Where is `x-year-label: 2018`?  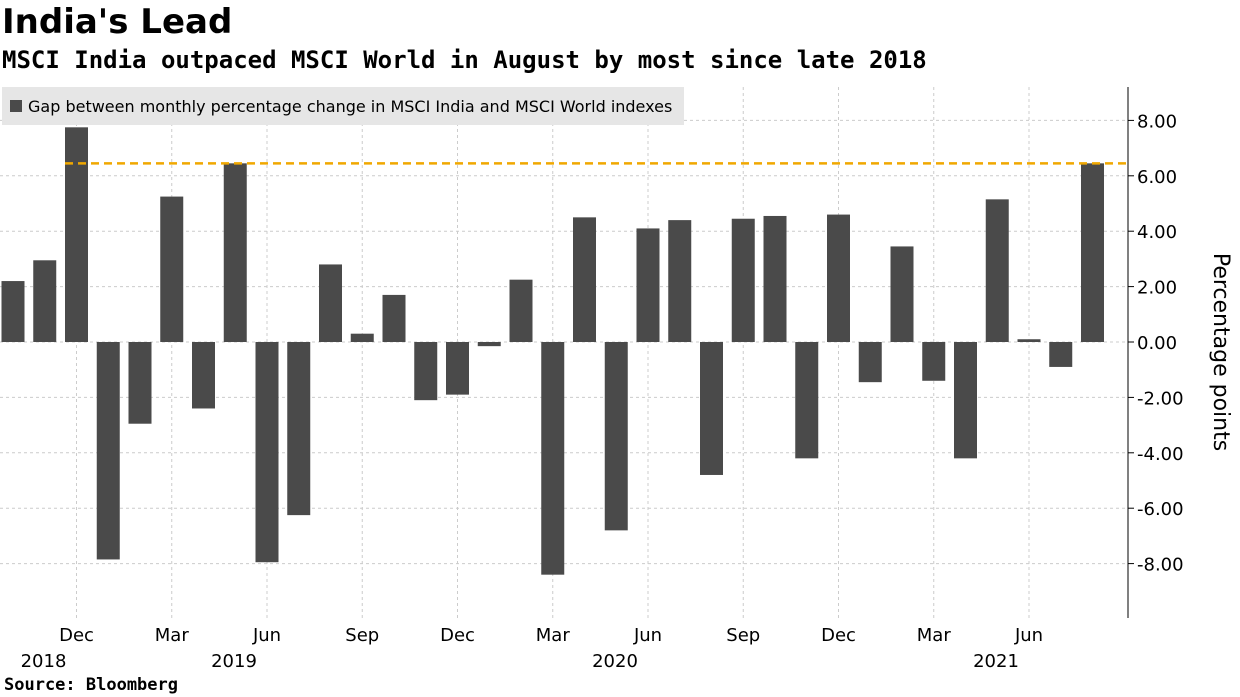 x-year-label: 2018 is located at coordinates (44, 661).